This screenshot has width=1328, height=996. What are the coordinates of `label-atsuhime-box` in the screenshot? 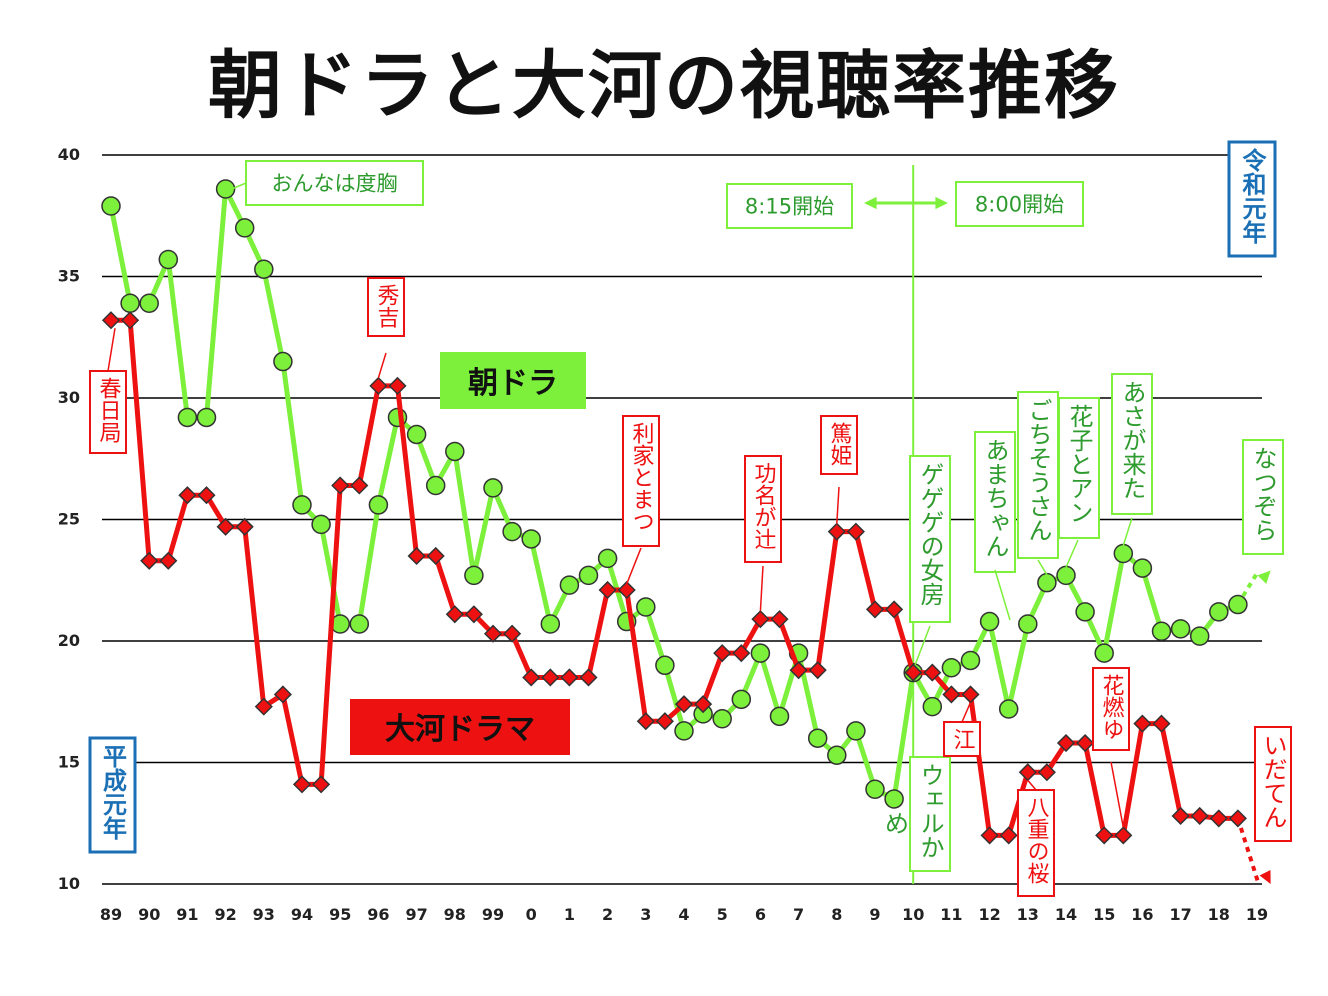 It's located at (839, 445).